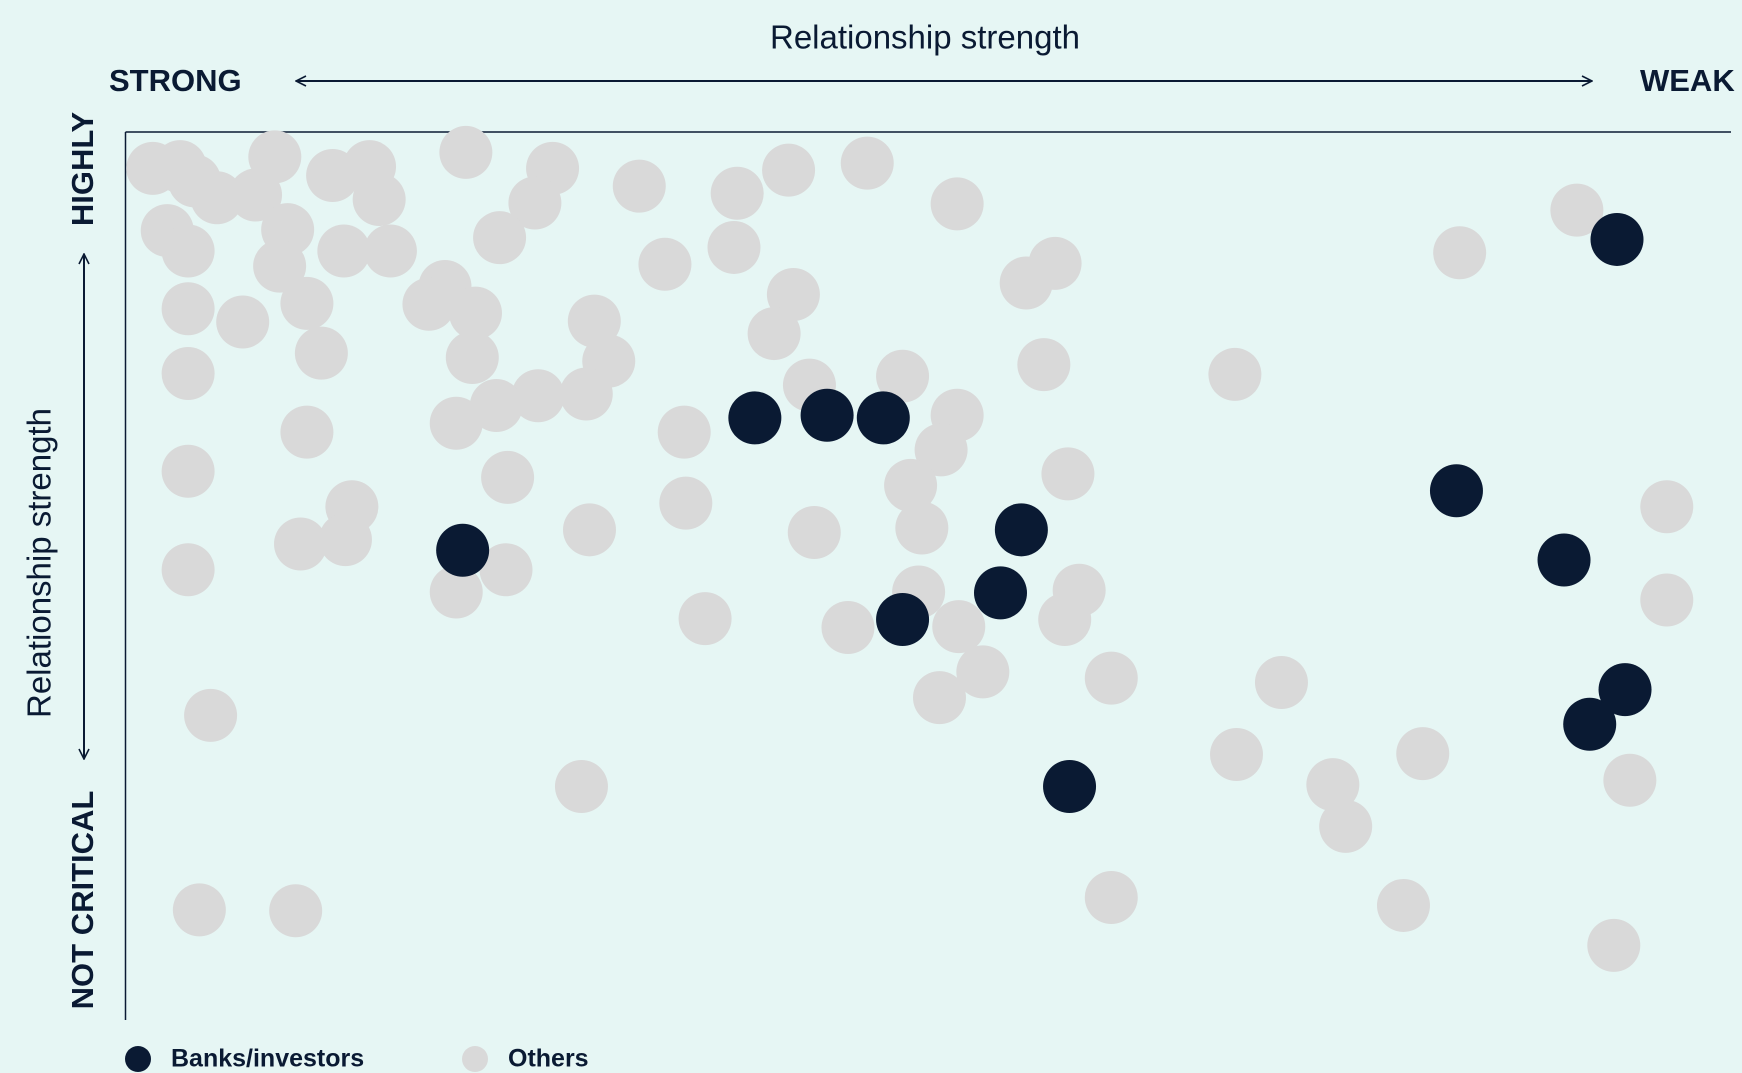  I want to click on x-axis-end: WEAK, so click(1687, 80).